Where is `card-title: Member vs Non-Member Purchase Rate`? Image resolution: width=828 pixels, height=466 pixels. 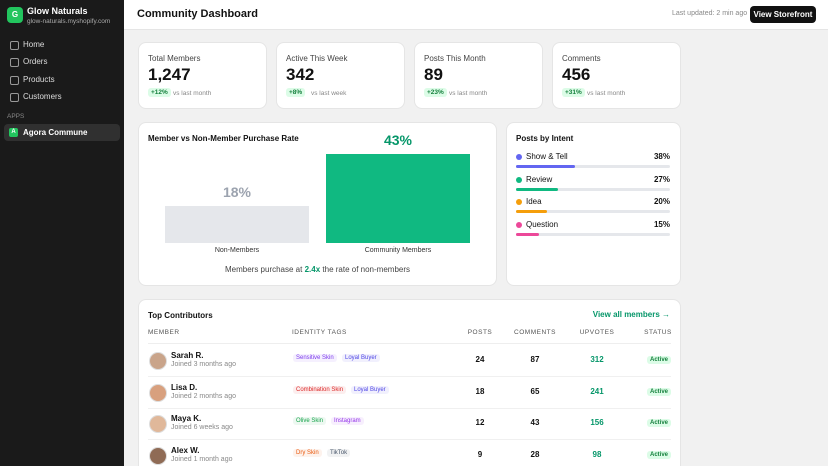
card-title: Member vs Non-Member Purchase Rate is located at coordinates (223, 138).